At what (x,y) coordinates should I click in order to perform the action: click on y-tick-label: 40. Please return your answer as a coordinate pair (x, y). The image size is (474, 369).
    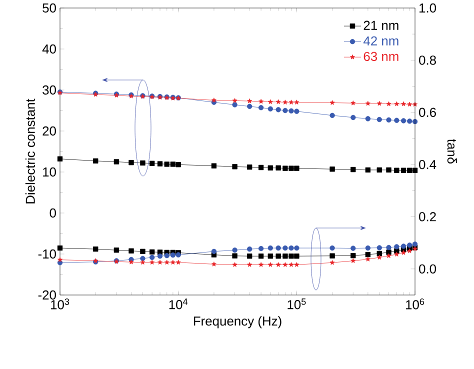
    Looking at the image, I should click on (49, 49).